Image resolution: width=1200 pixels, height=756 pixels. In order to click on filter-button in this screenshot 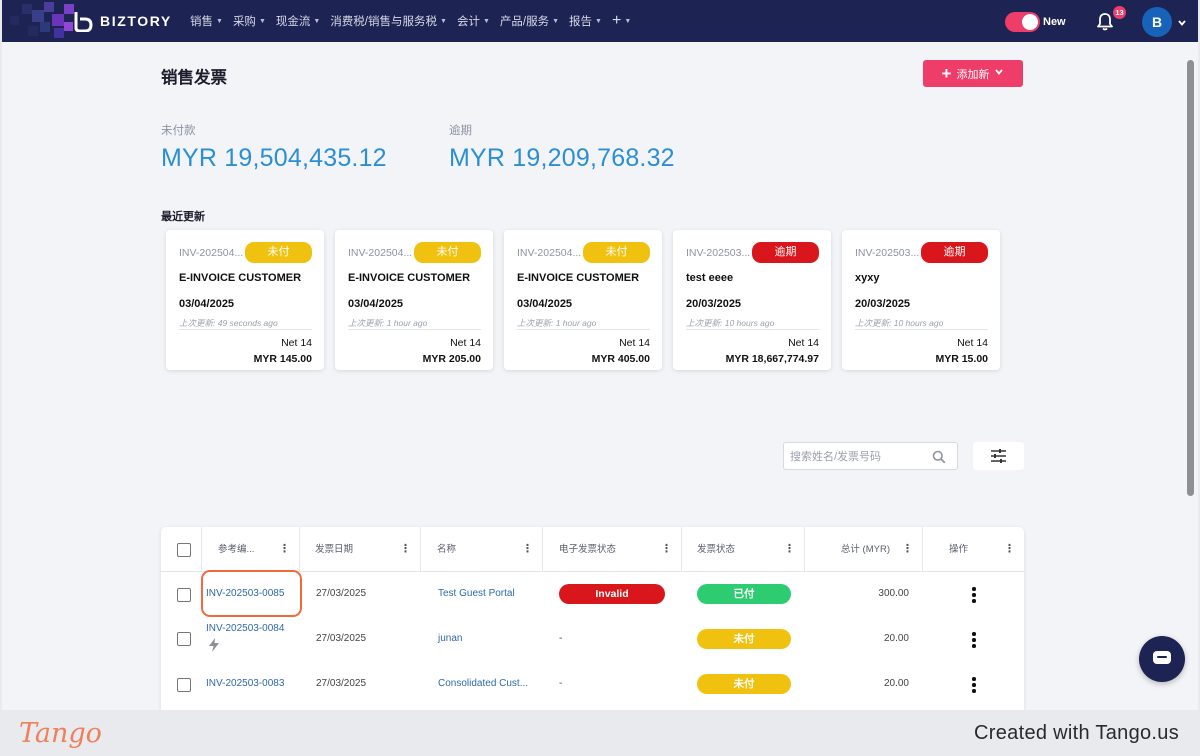, I will do `click(998, 456)`.